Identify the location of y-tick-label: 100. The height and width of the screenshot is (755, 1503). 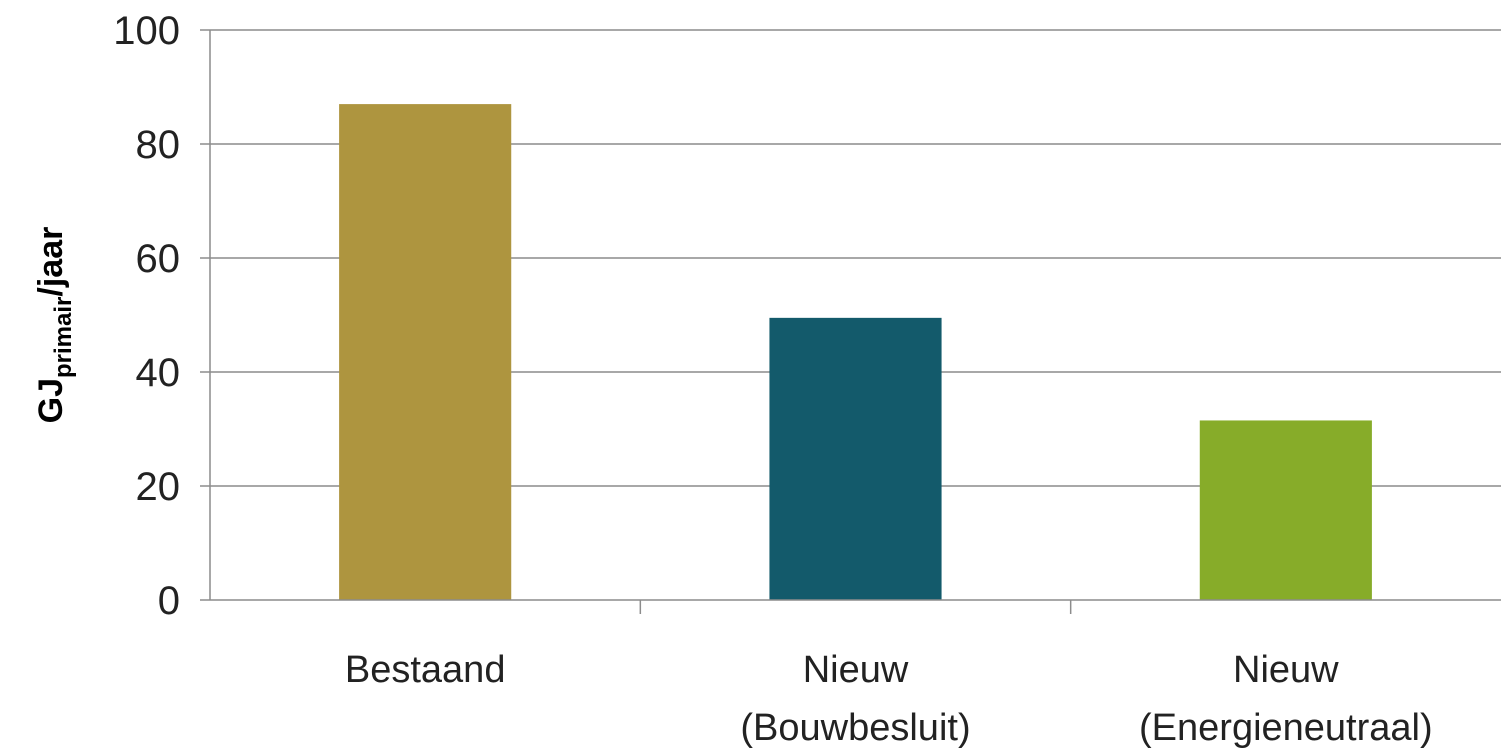
(146, 31).